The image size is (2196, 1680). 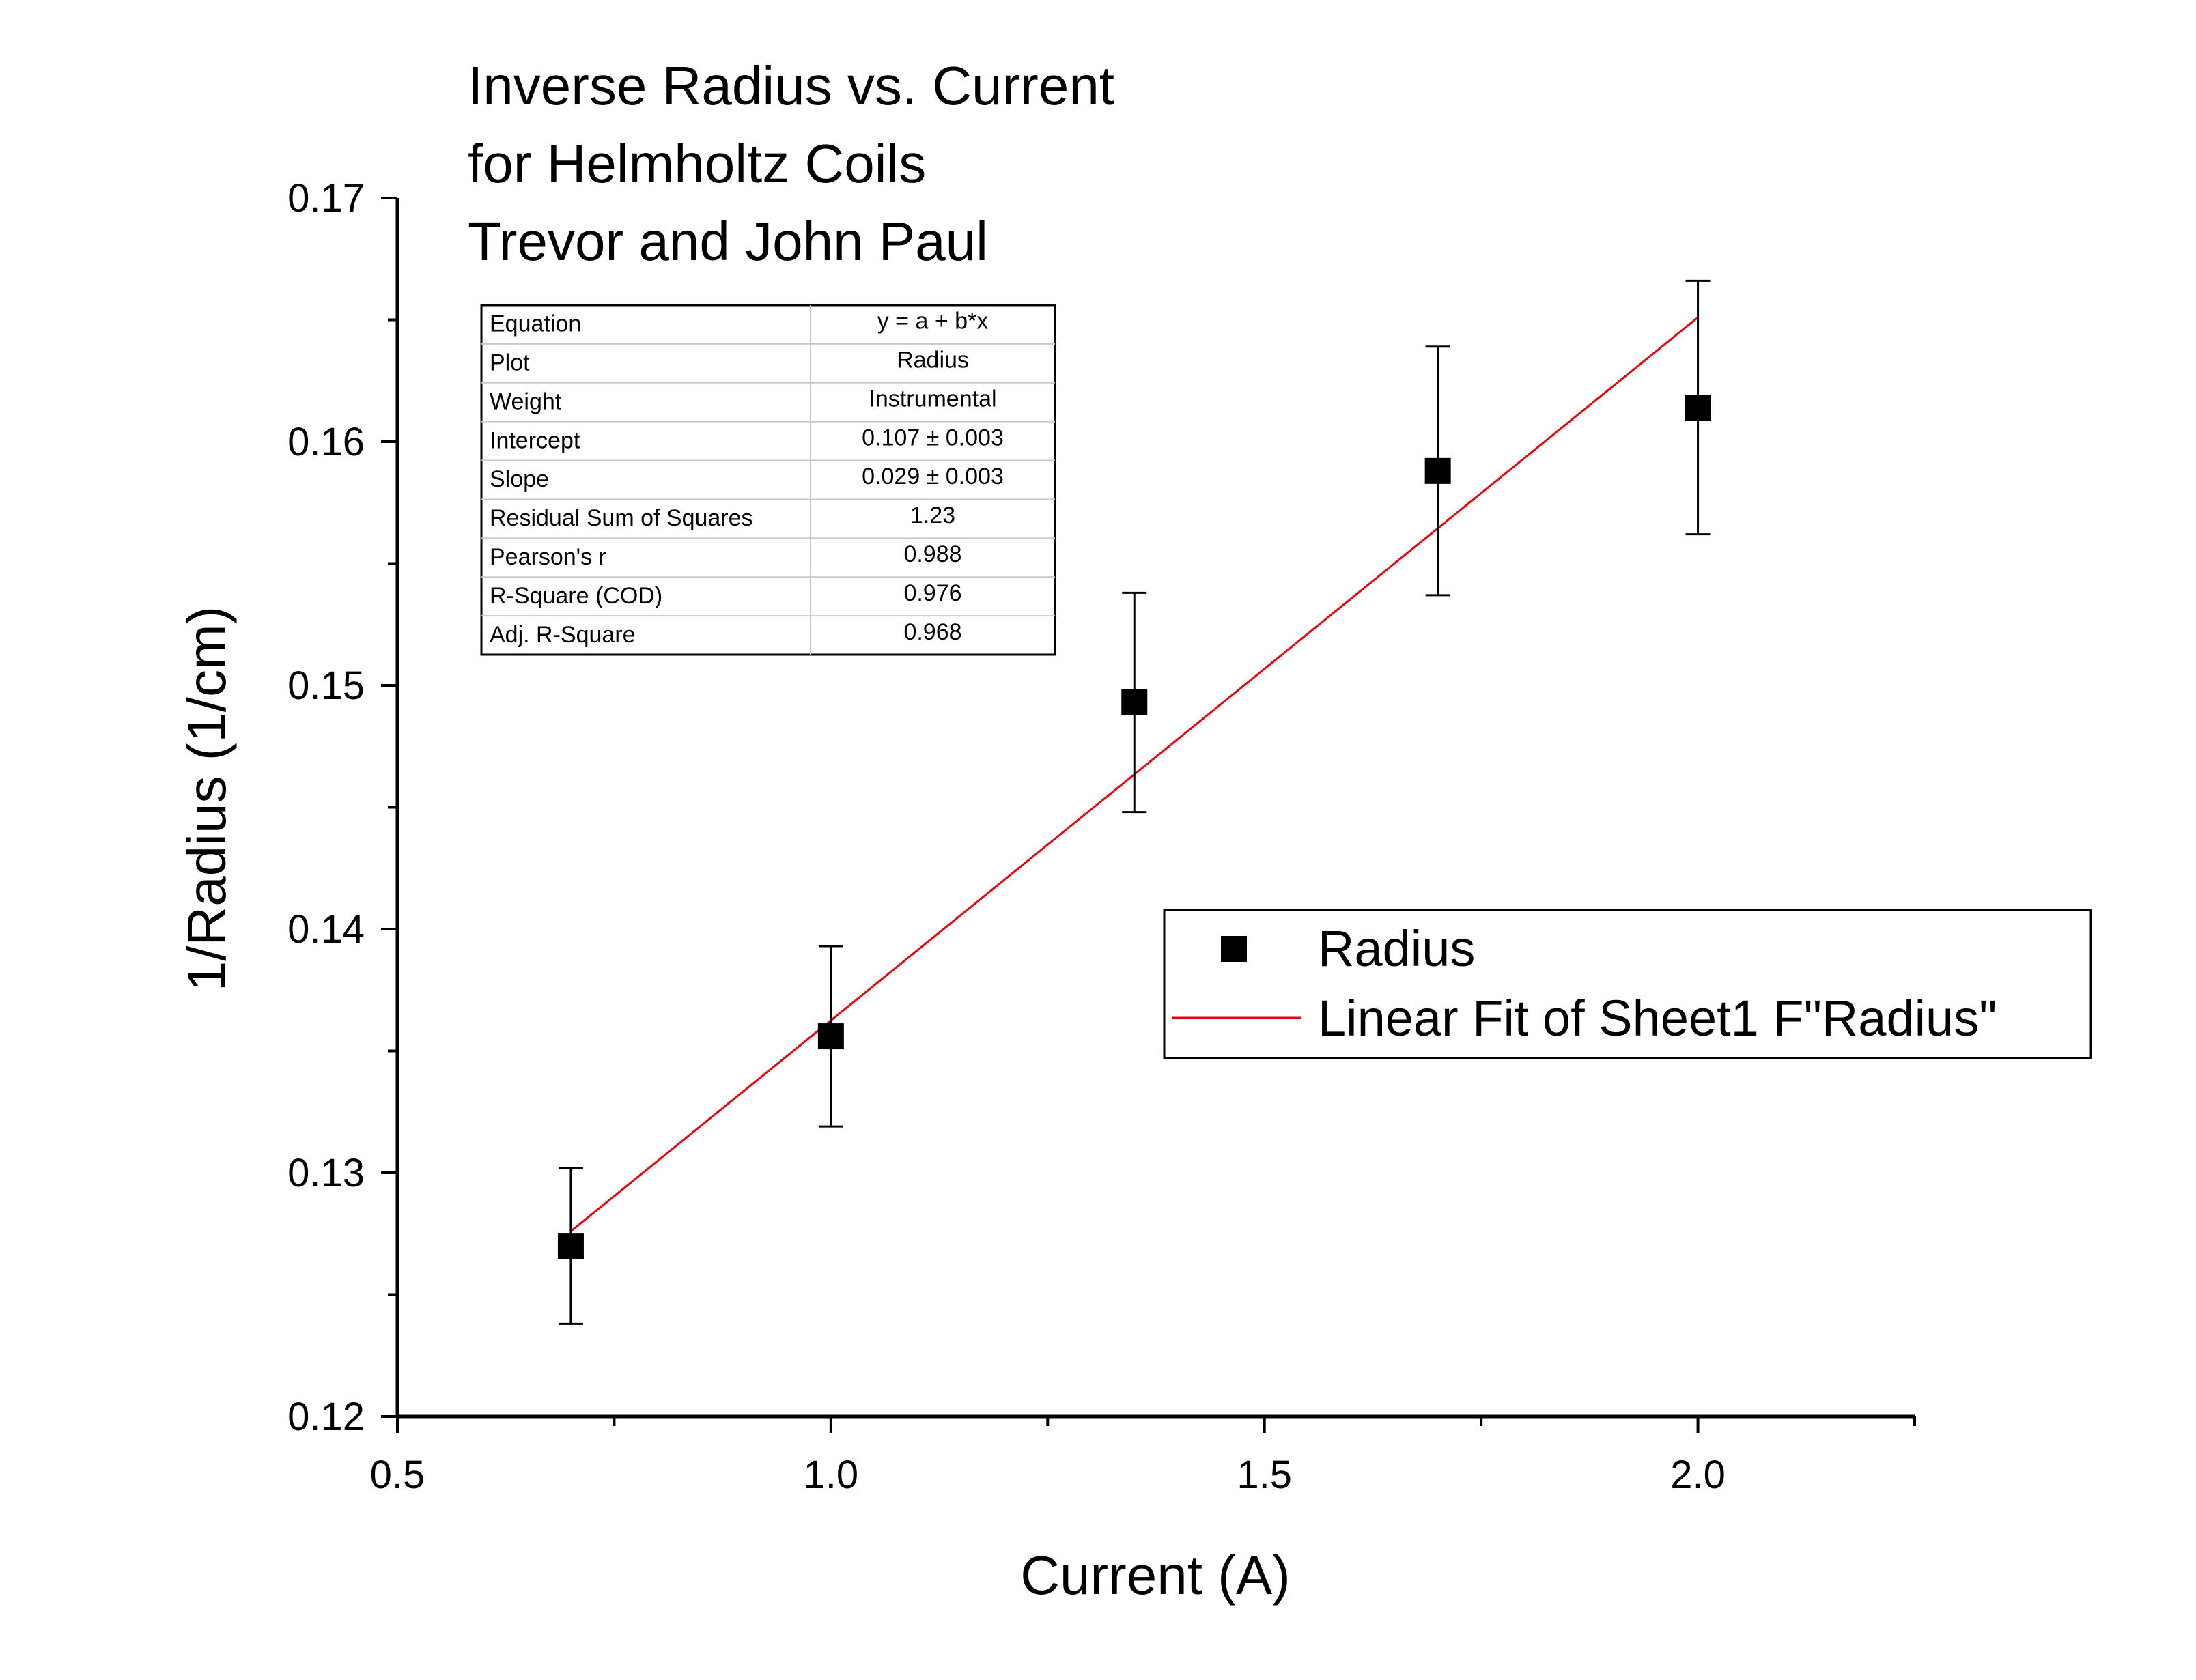 I want to click on fit-table-value: 0.029 ± 0.003, so click(x=933, y=476).